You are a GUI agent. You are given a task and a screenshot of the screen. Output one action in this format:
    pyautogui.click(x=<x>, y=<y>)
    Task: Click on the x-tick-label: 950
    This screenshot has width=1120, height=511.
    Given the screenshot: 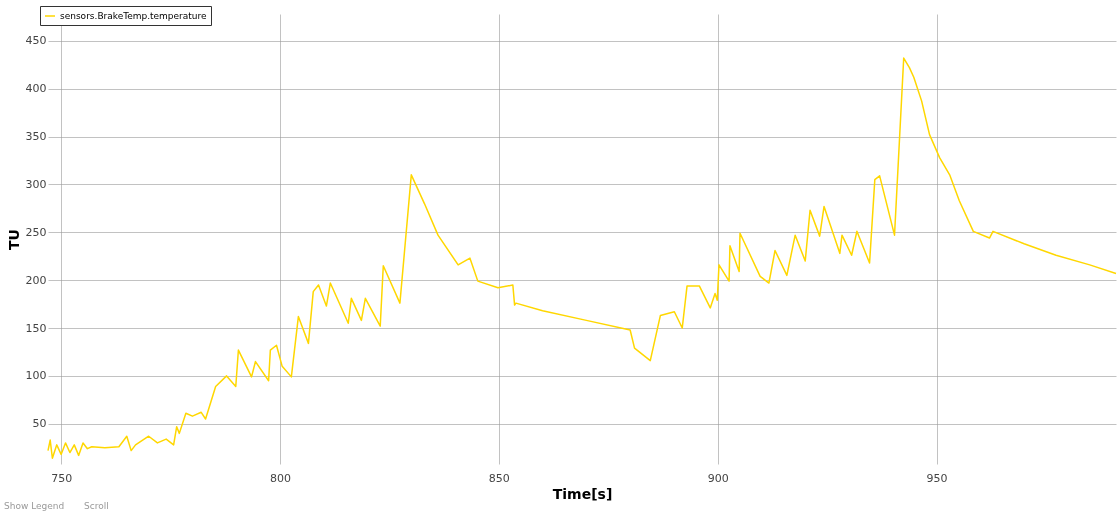 What is the action you would take?
    pyautogui.click(x=937, y=478)
    